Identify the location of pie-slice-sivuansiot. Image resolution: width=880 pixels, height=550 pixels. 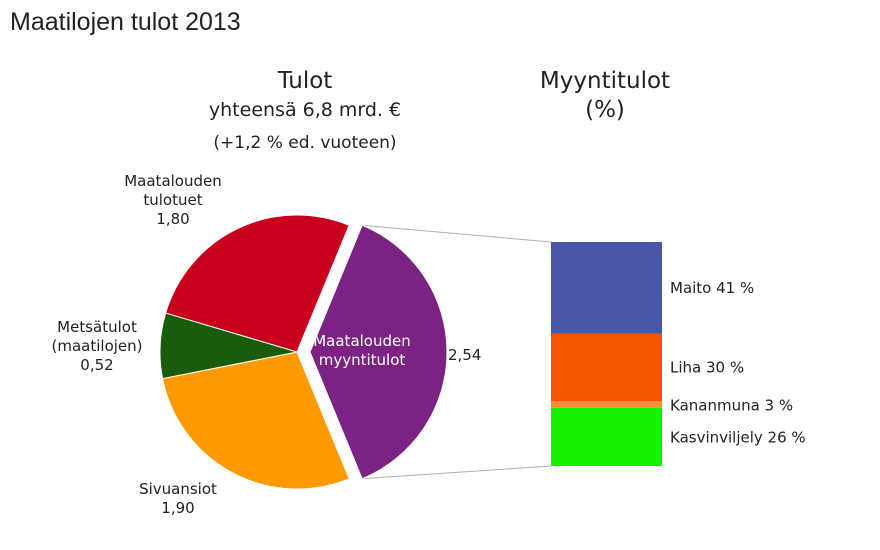
(256, 420).